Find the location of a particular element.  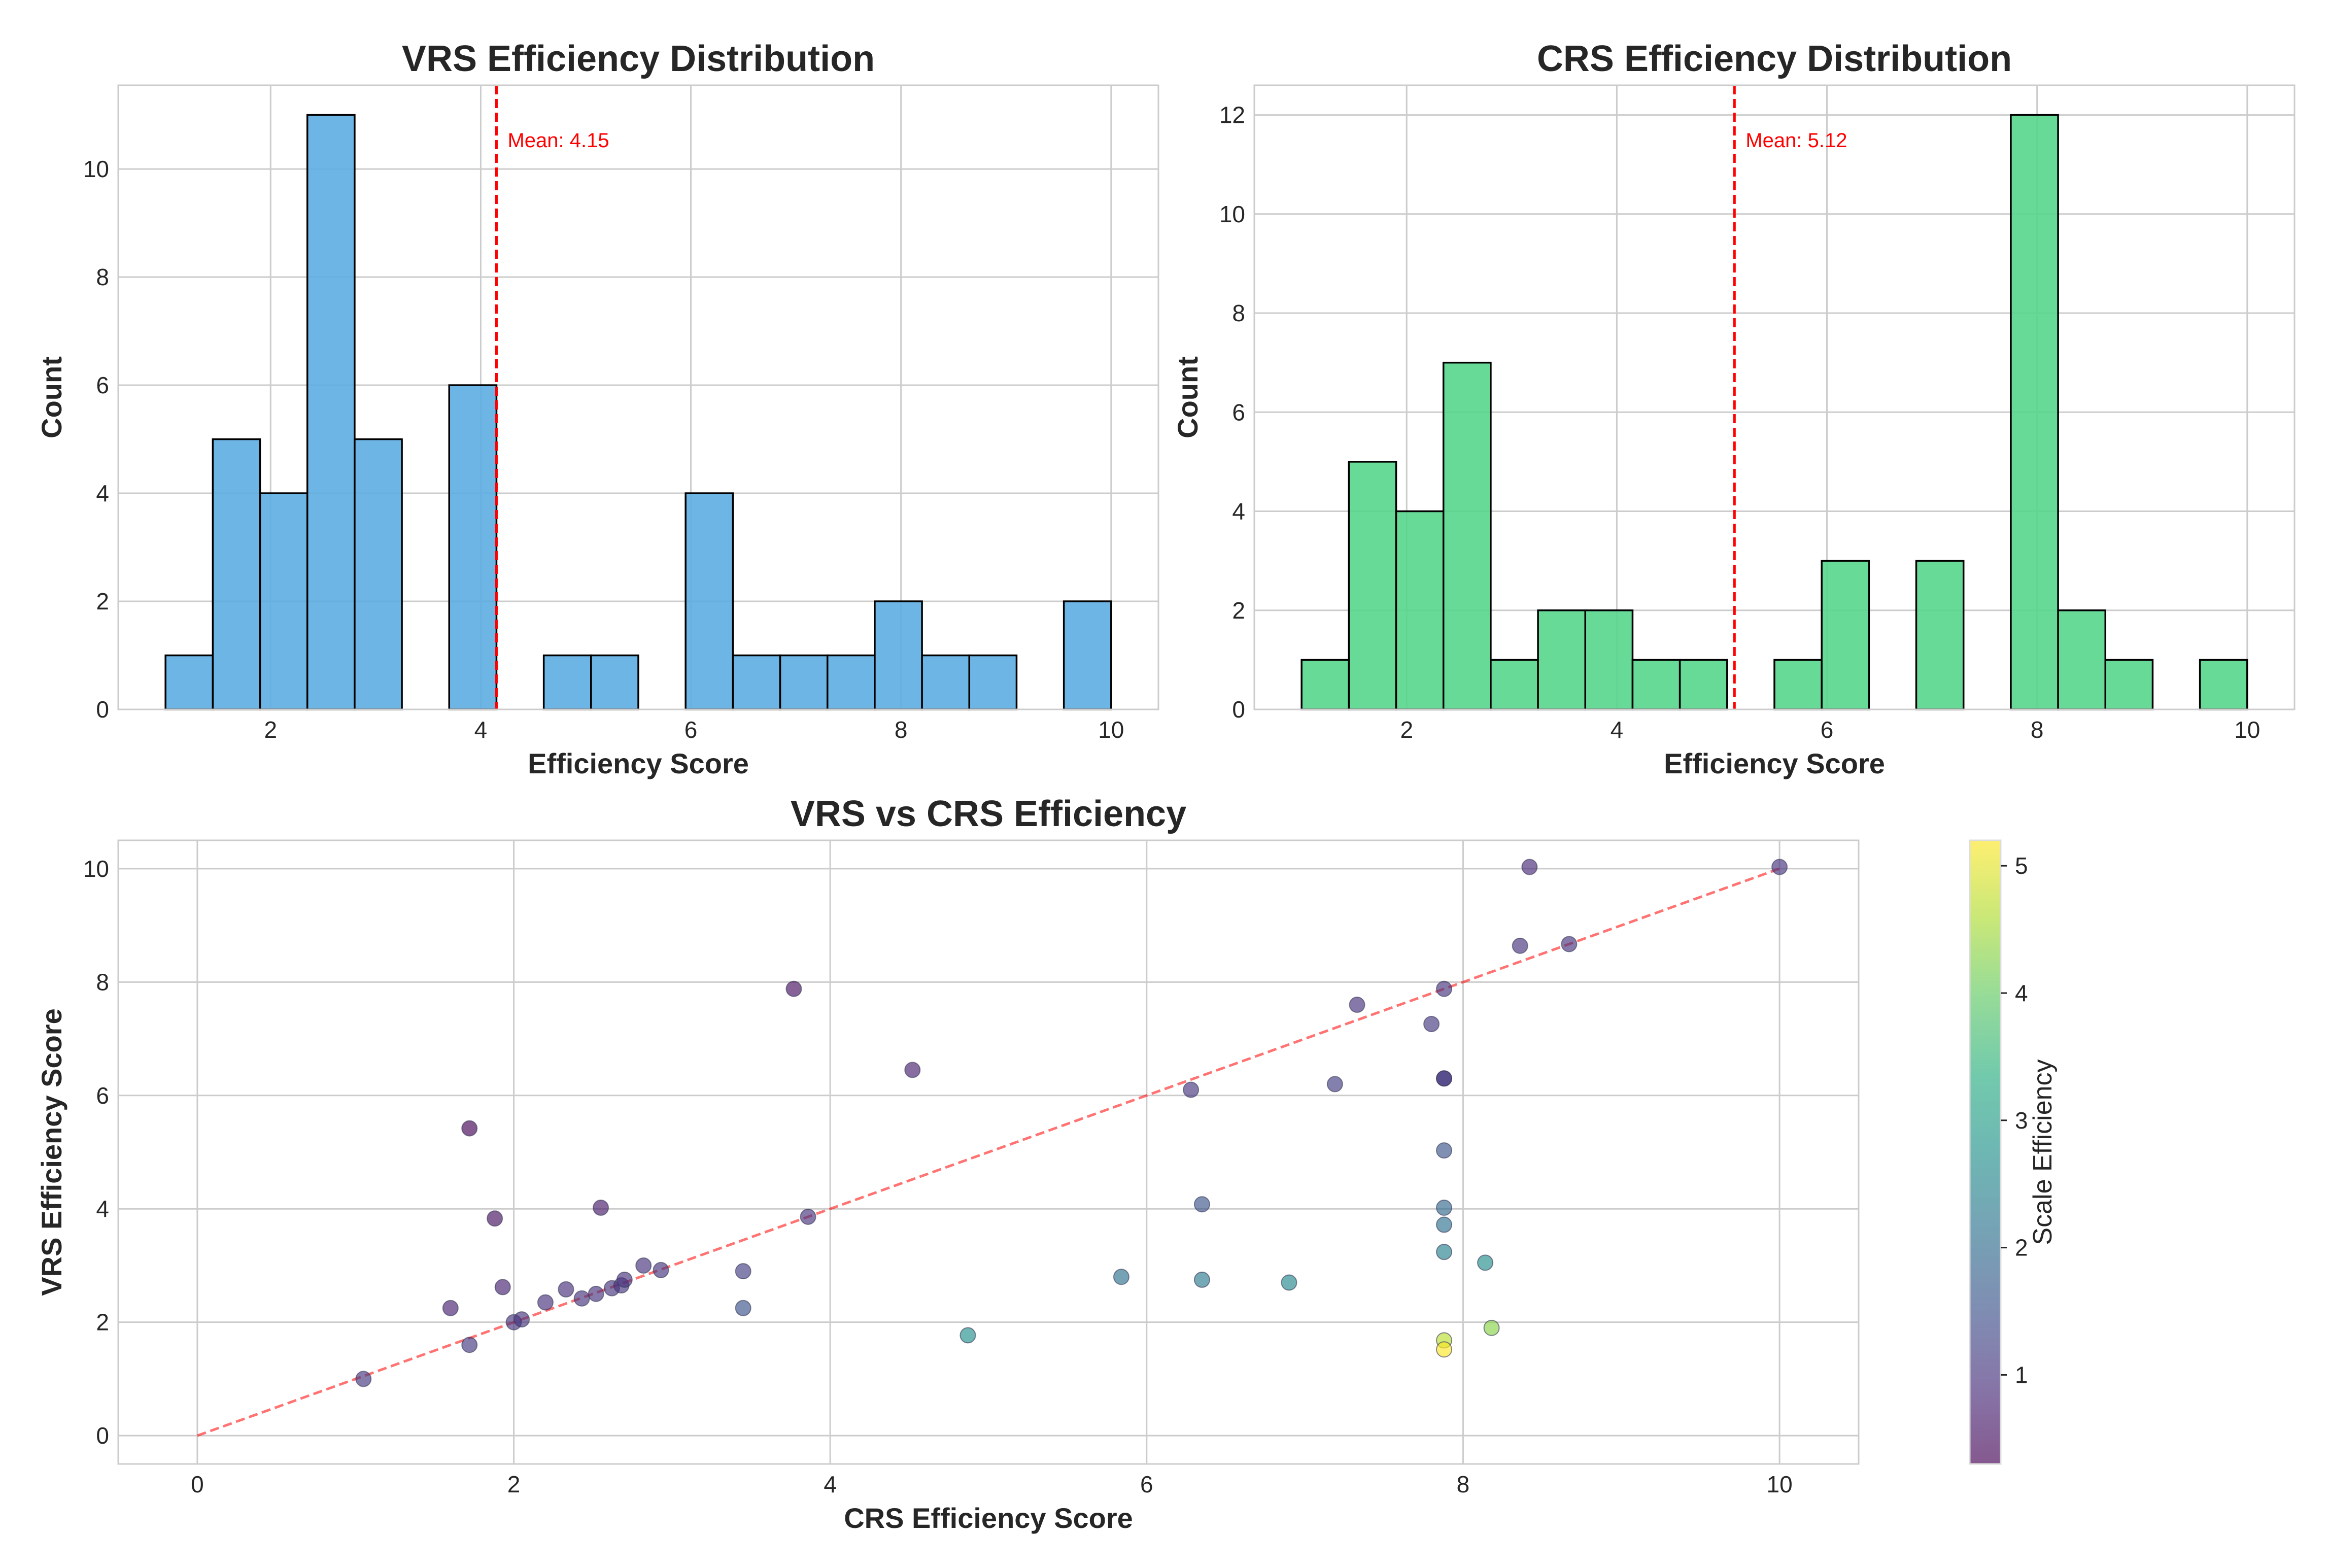

colorbar-tick-label: 1 is located at coordinates (2021, 1374).